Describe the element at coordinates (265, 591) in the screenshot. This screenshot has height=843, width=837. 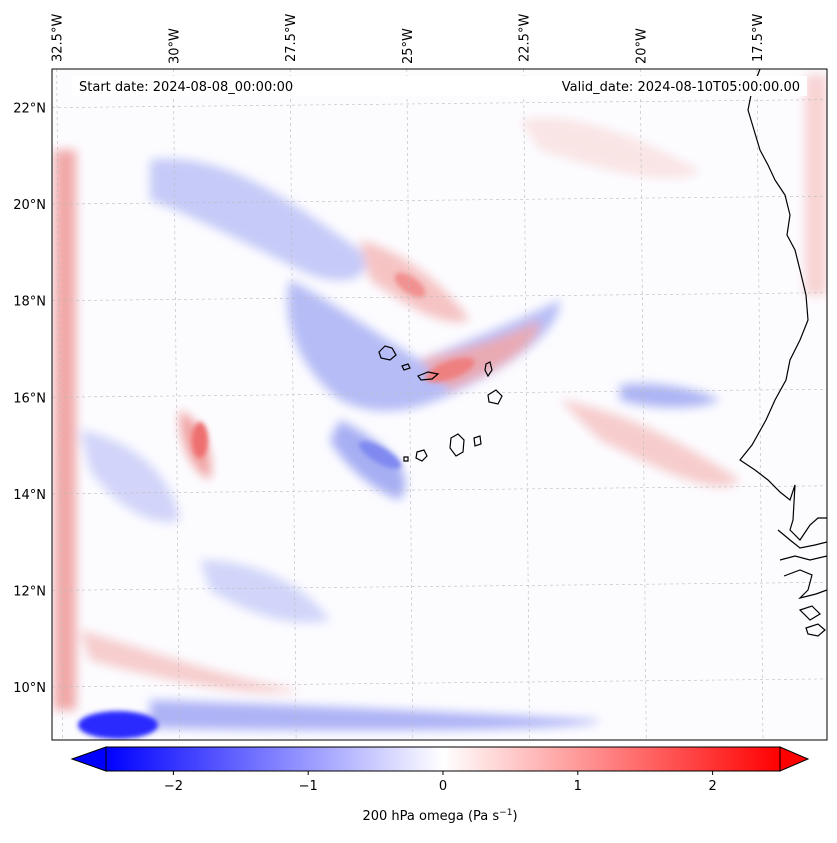
I see `blue-patch-mid` at that location.